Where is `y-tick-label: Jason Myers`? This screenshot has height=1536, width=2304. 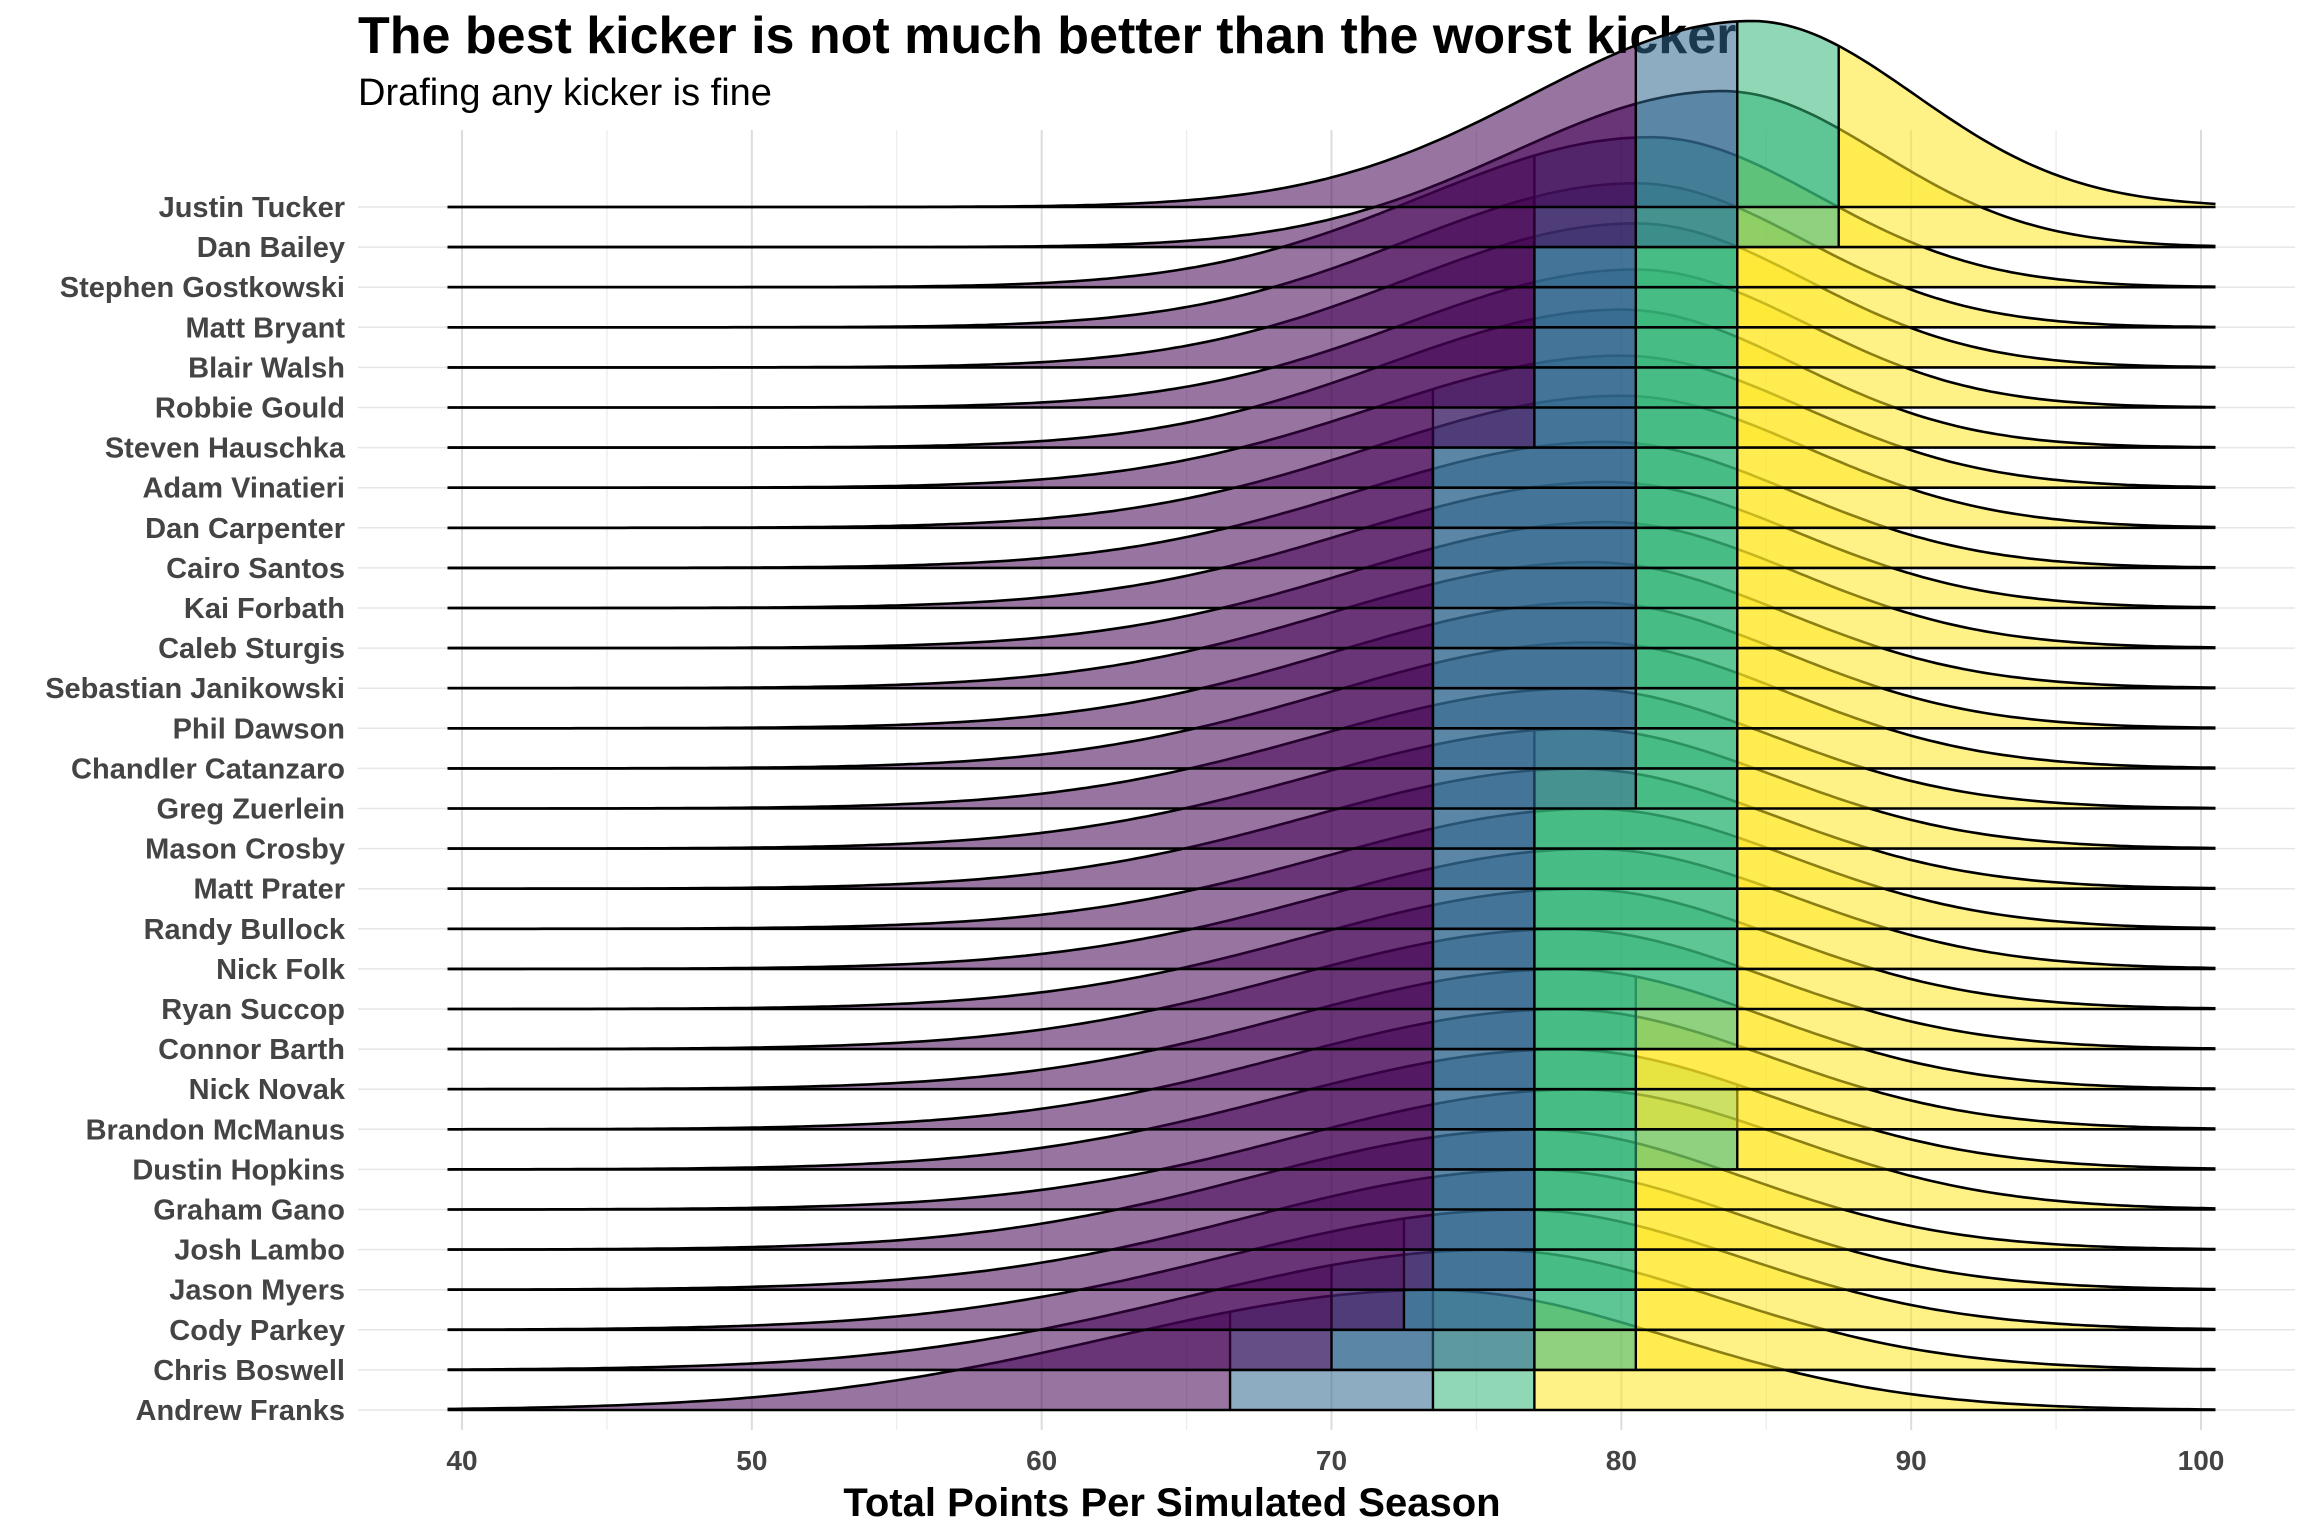 y-tick-label: Jason Myers is located at coordinates (257, 1291).